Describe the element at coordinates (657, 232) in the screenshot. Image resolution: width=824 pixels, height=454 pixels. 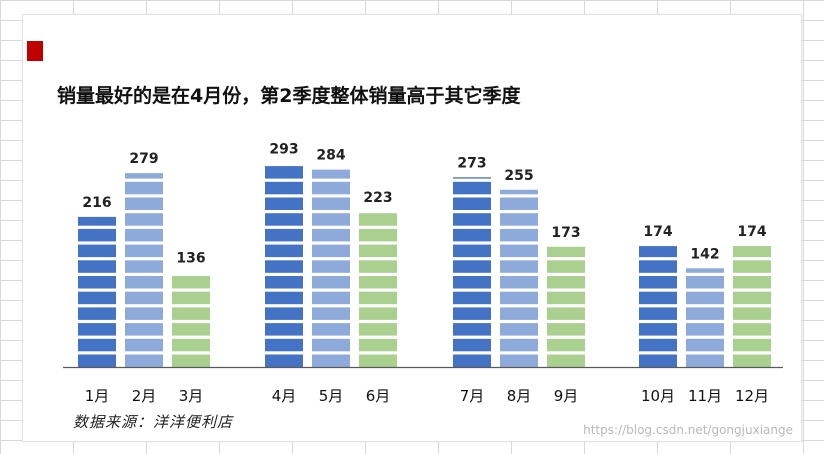
I see `data-label-10: 174` at that location.